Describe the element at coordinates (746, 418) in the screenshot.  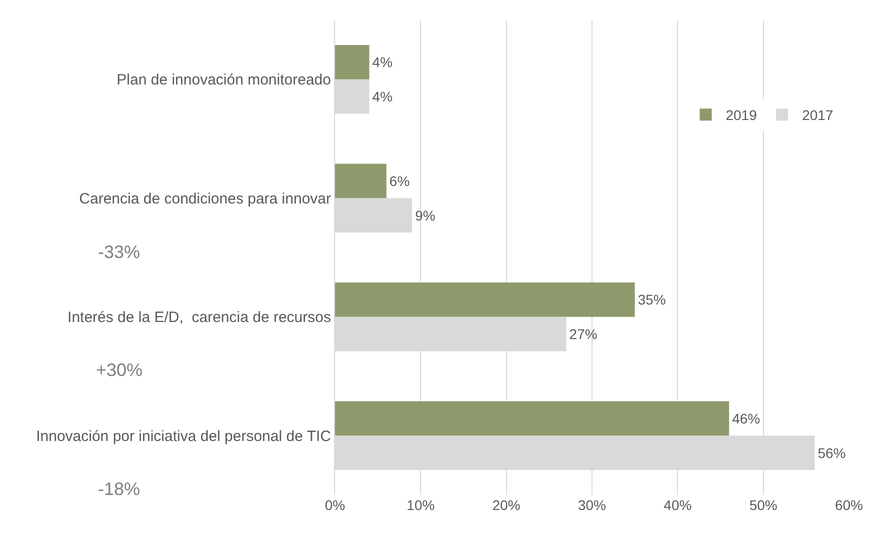
I see `data-label: 46%` at that location.